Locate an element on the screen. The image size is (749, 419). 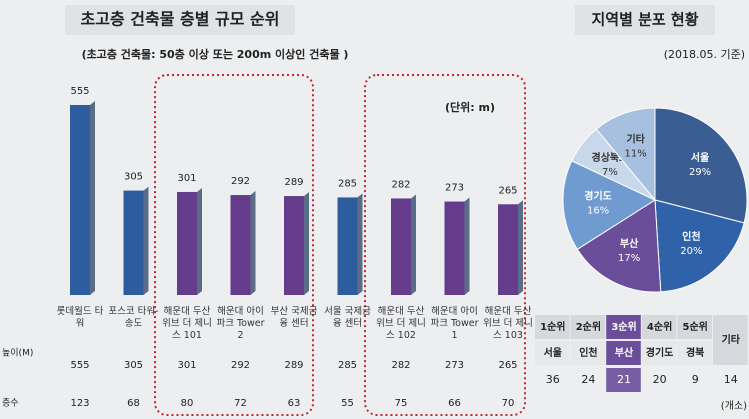
slice-label: 서울 is located at coordinates (700, 157).